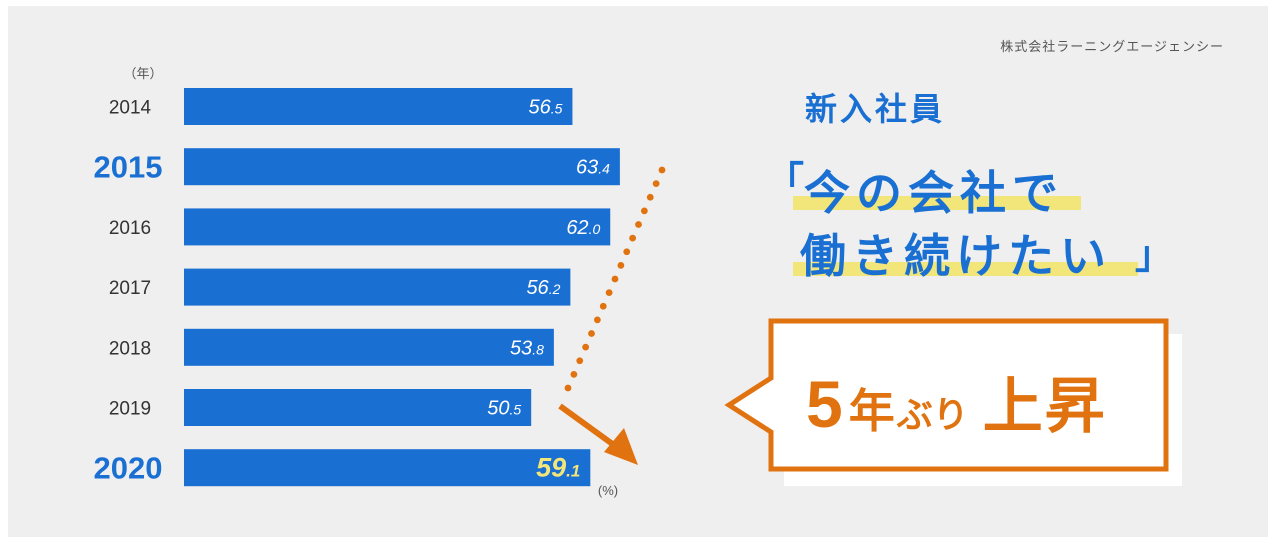 The image size is (1274, 543). Describe the element at coordinates (937, 203) in the screenshot. I see `highlight-line1` at that location.